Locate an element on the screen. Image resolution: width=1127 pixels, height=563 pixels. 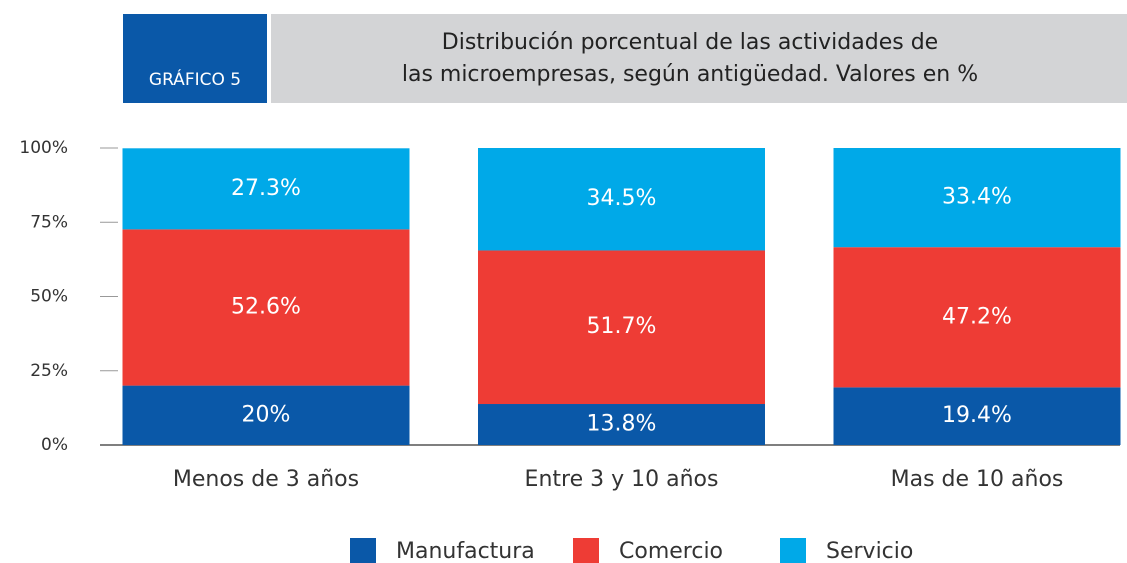
badge-box is located at coordinates (195, 58).